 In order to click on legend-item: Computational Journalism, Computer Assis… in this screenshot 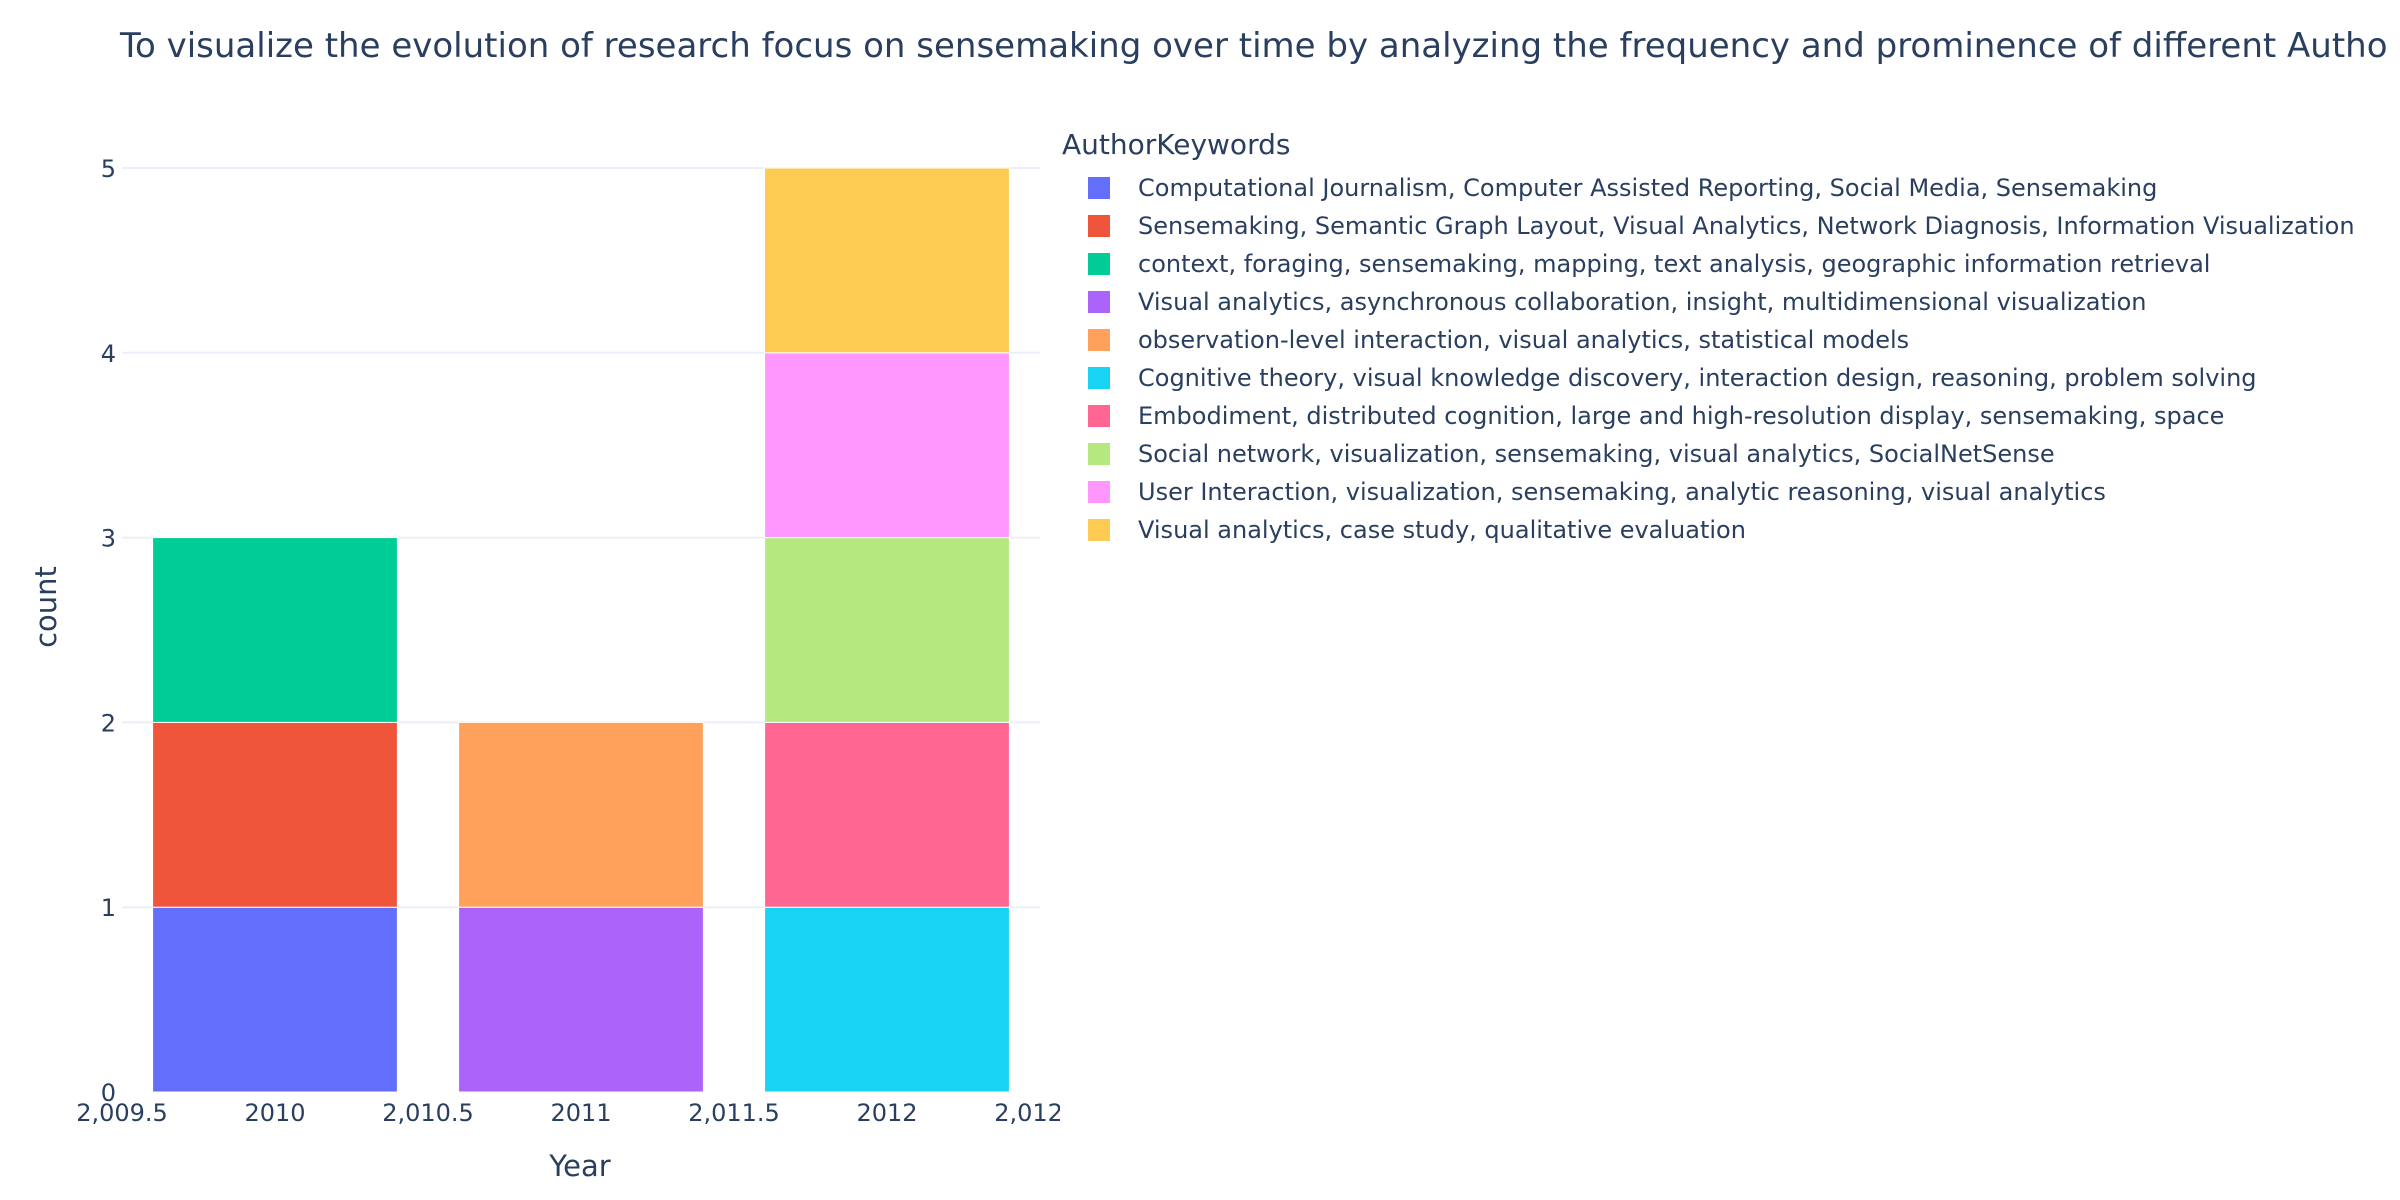, I will do `click(1708, 188)`.